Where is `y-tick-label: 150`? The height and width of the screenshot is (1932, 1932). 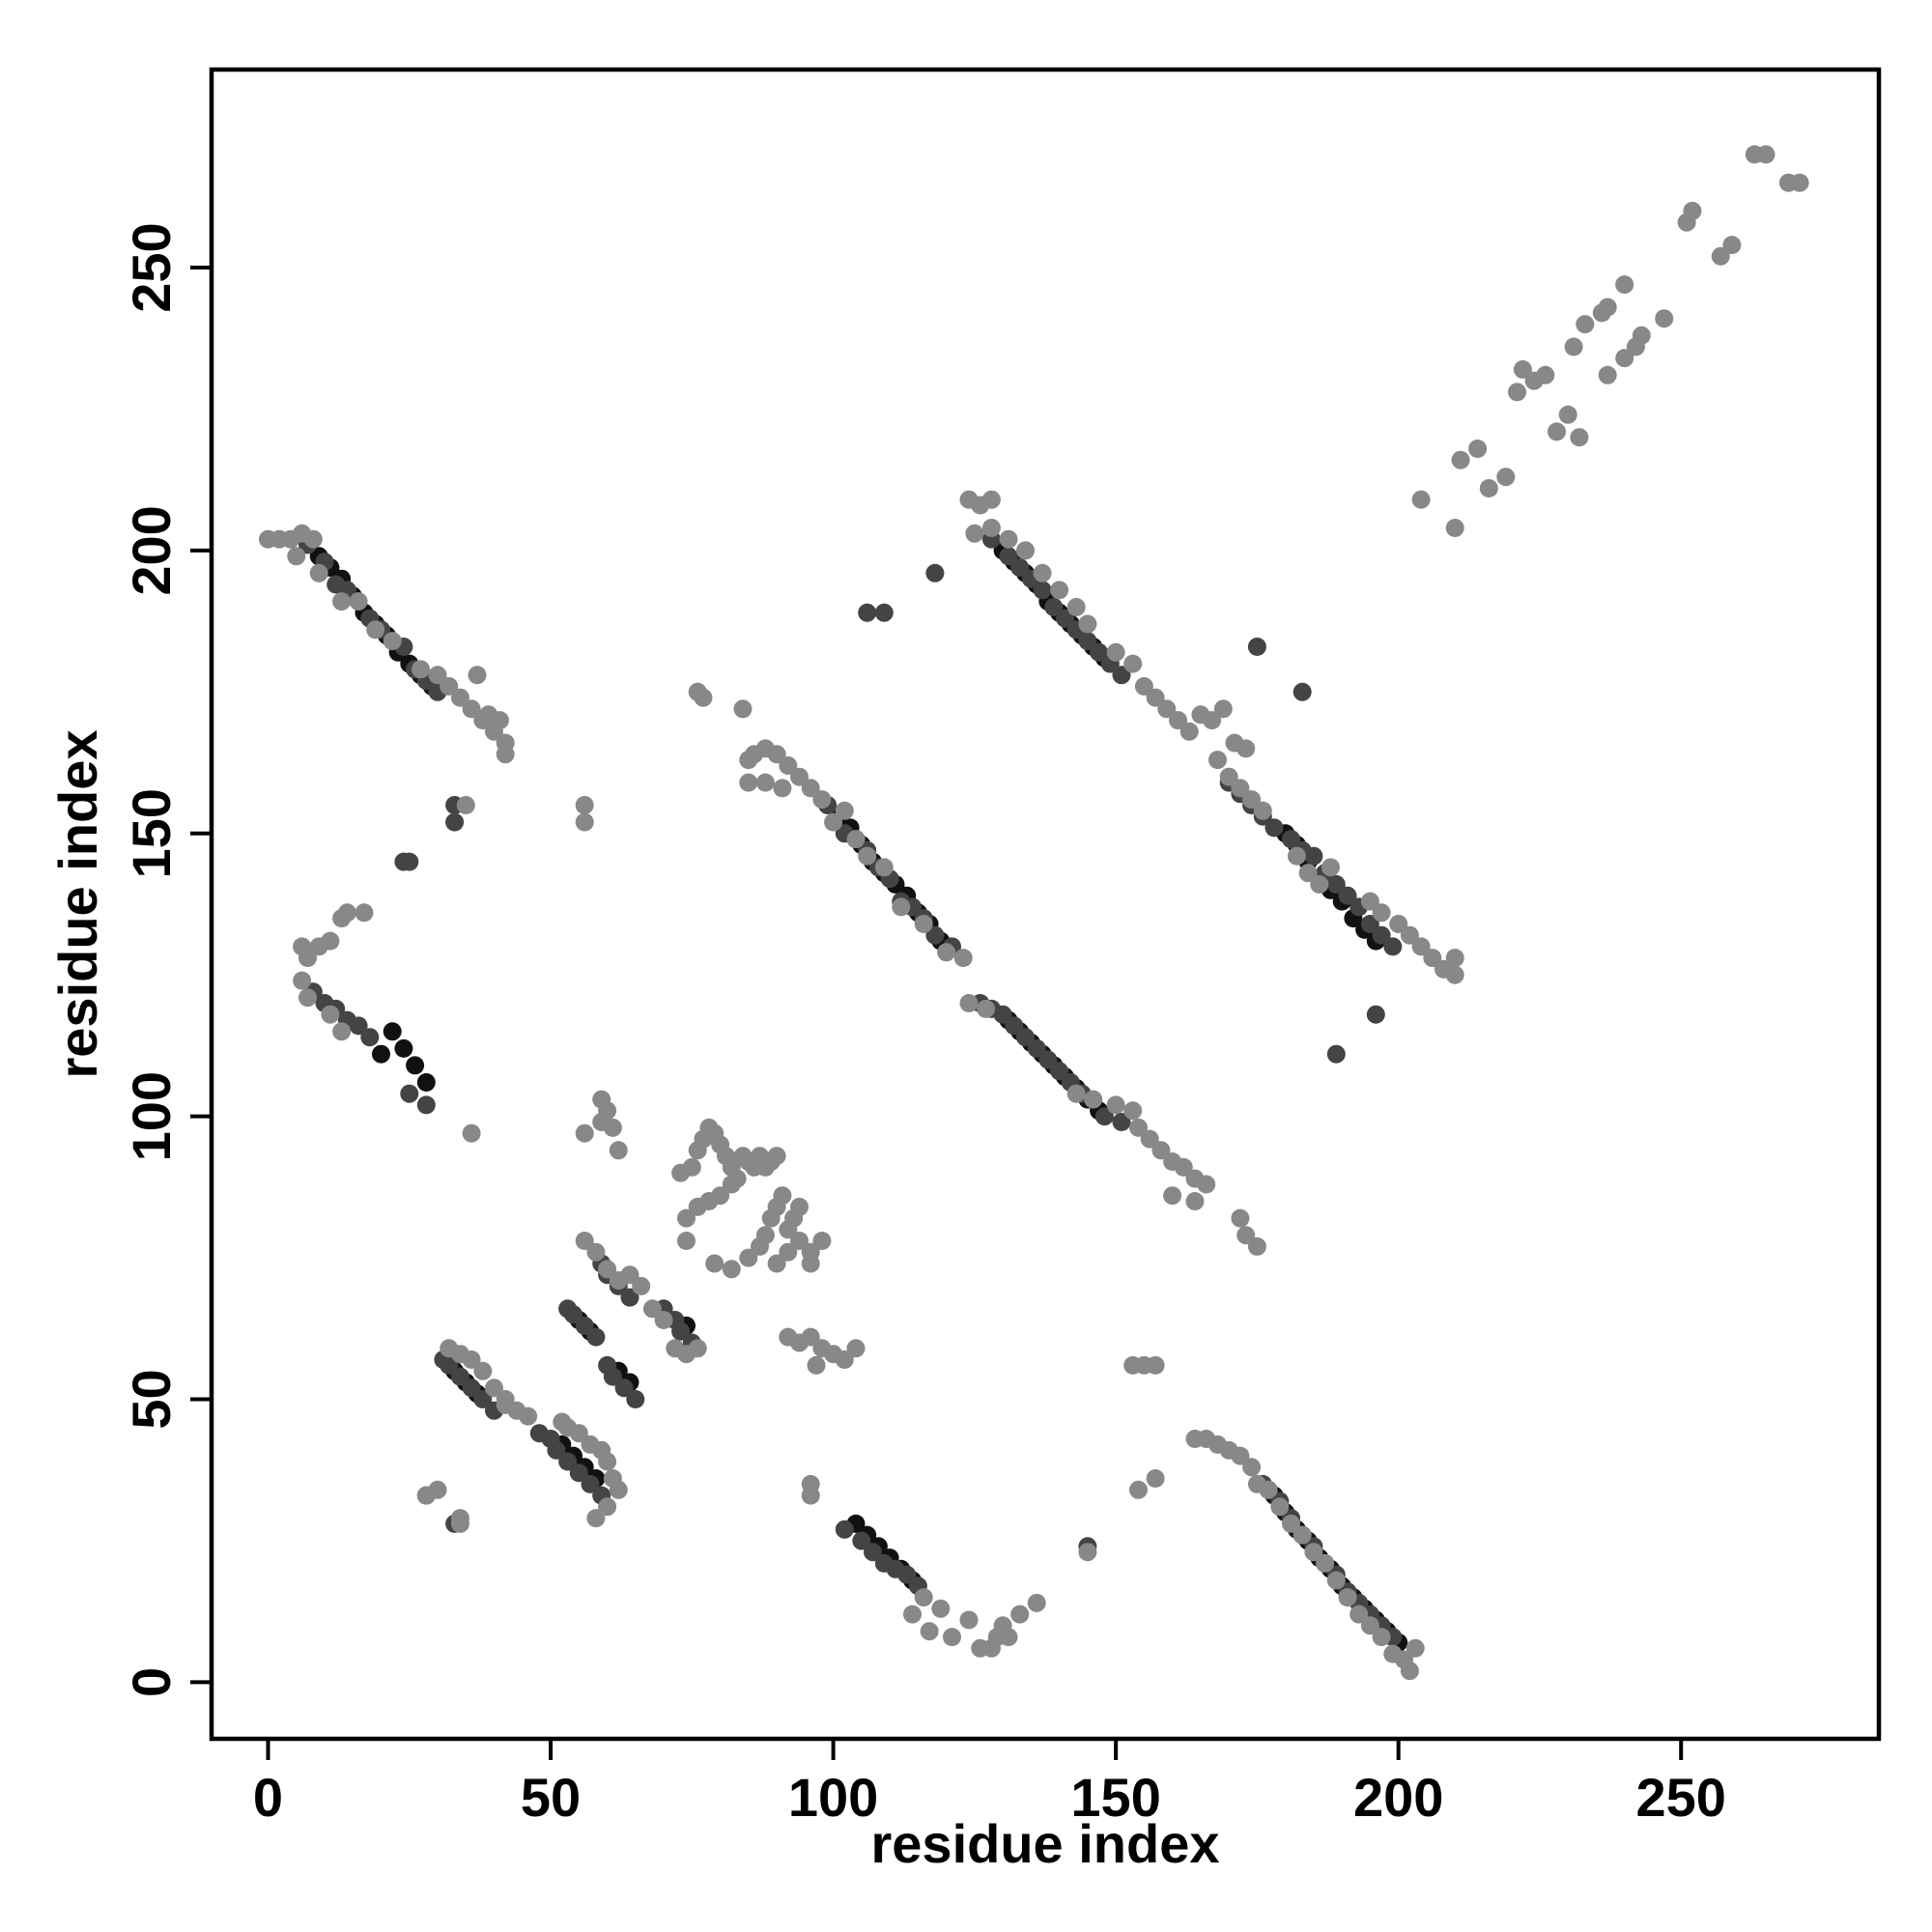
y-tick-label: 150 is located at coordinates (151, 833).